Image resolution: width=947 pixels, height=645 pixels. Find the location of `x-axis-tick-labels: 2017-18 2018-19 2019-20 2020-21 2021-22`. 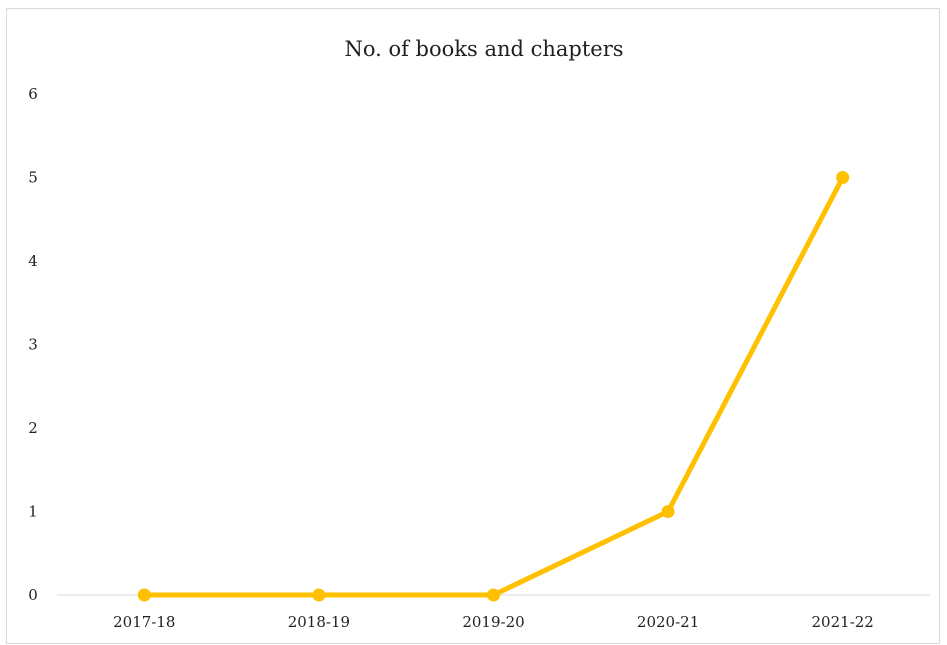

x-axis-tick-labels: 2017-18 2018-19 2019-20 2020-21 2021-22 is located at coordinates (493, 622).